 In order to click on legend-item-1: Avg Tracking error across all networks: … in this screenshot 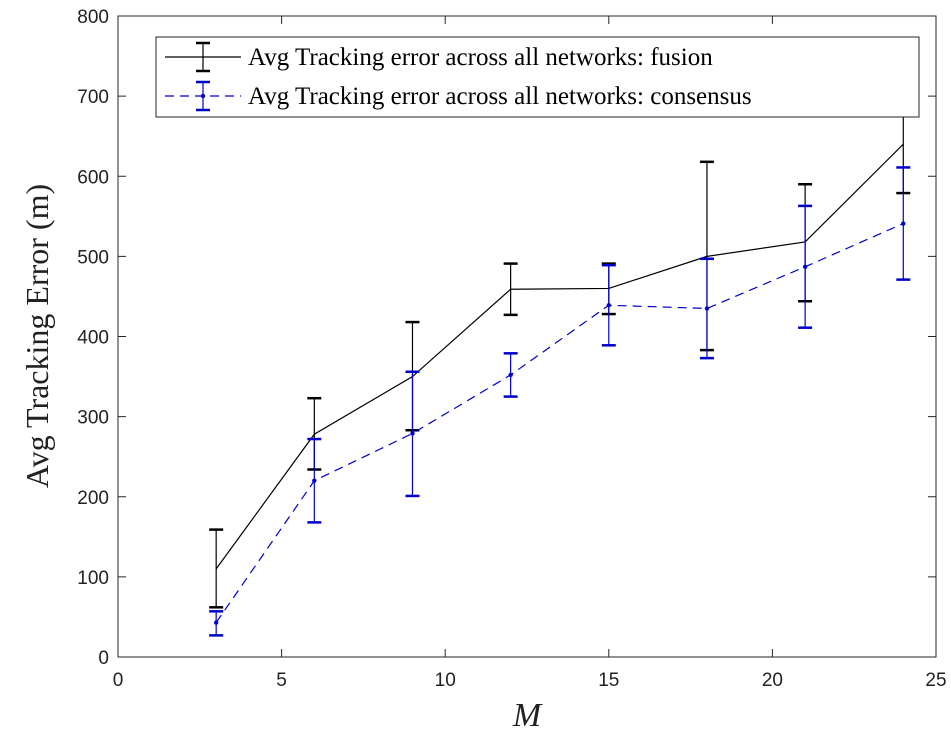, I will do `click(439, 57)`.